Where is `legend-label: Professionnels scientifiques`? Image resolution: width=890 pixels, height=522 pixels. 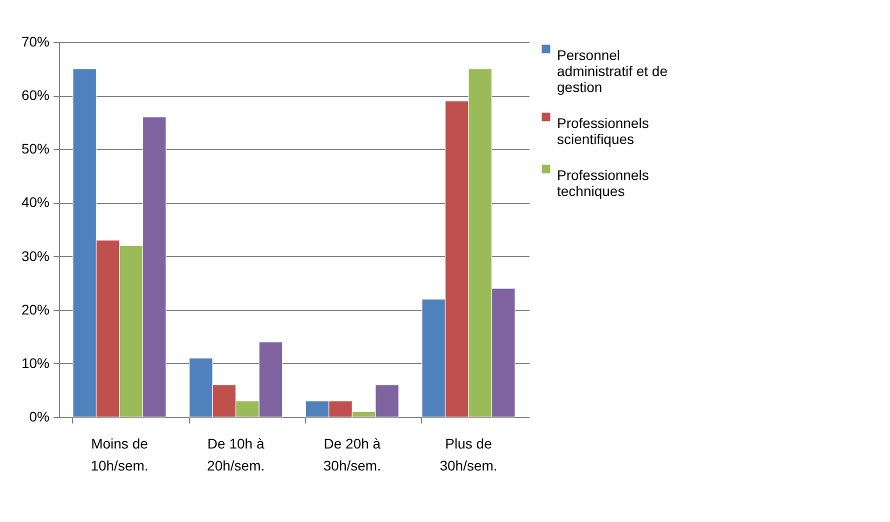
legend-label: Professionnels scientifiques is located at coordinates (603, 131).